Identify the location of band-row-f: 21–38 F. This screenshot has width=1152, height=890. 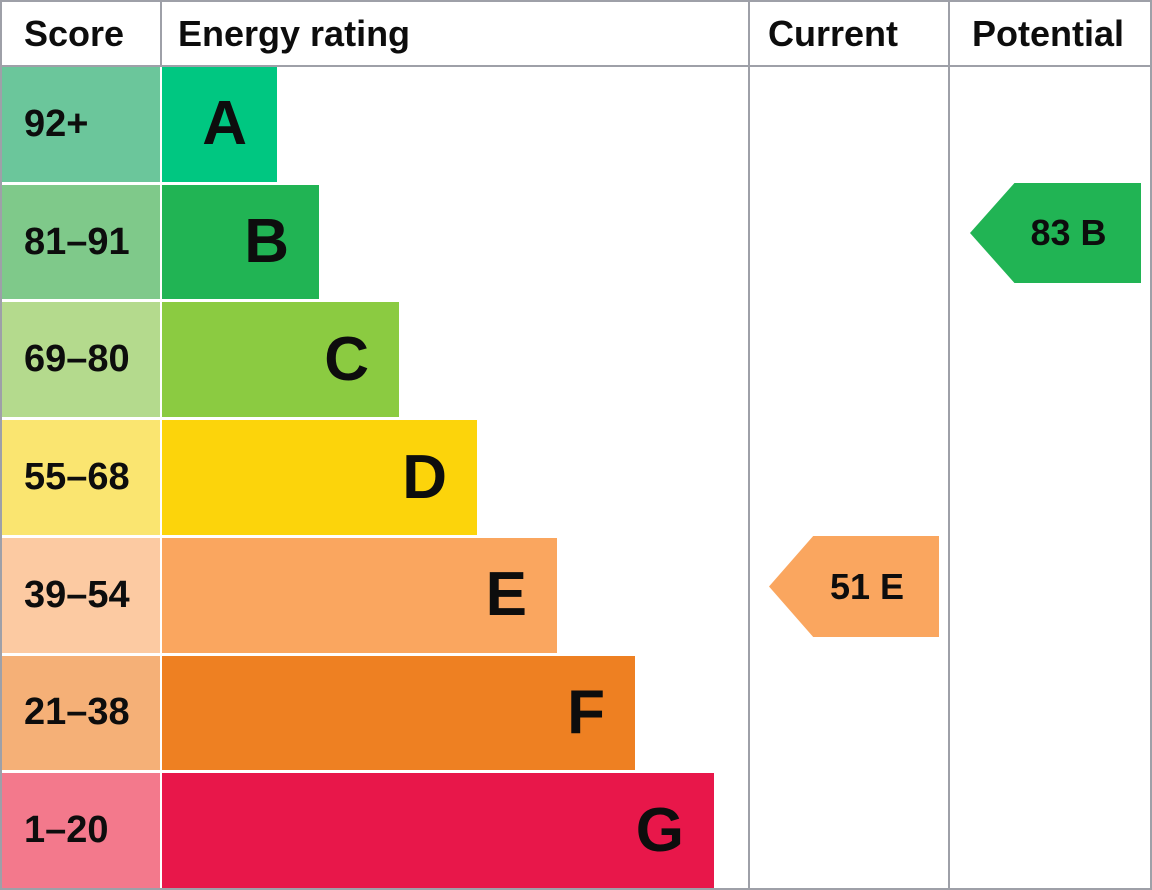
(375, 714).